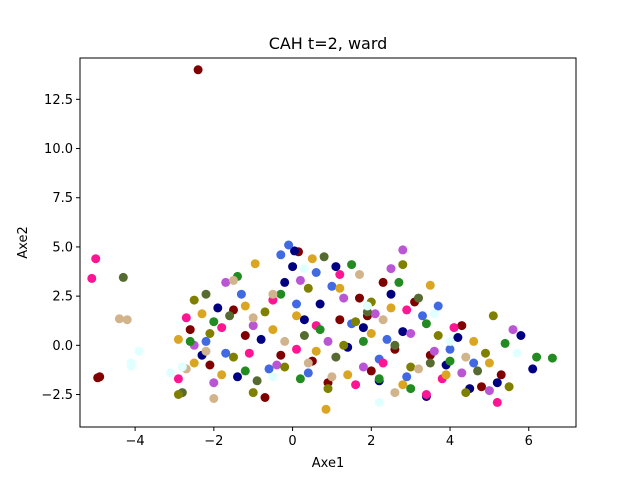 This screenshot has height=480, width=640. I want to click on y-tick-label: 12.5, so click(58, 100).